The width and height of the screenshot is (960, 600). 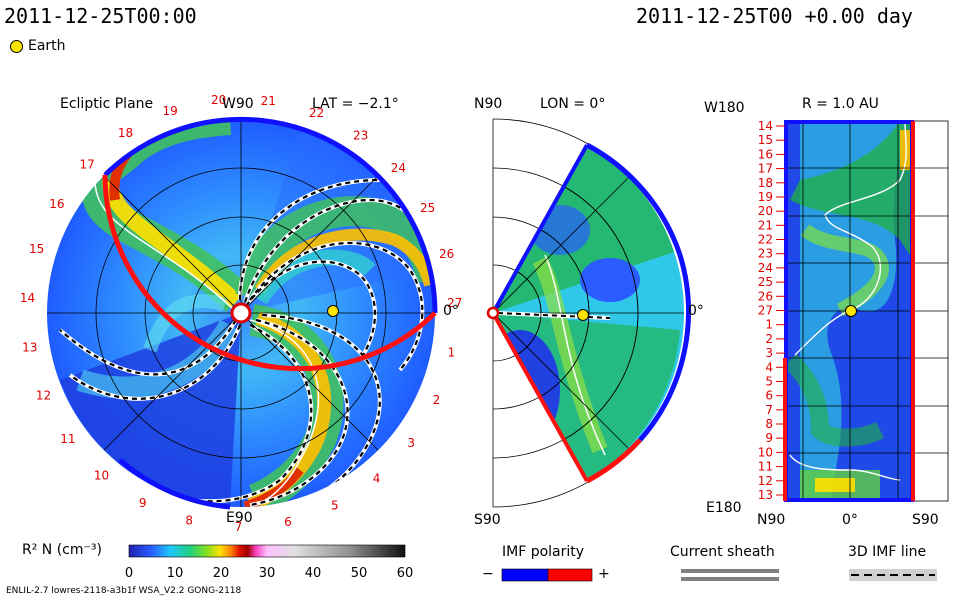 What do you see at coordinates (27, 298) in the screenshot?
I see `ring-label: 14` at bounding box center [27, 298].